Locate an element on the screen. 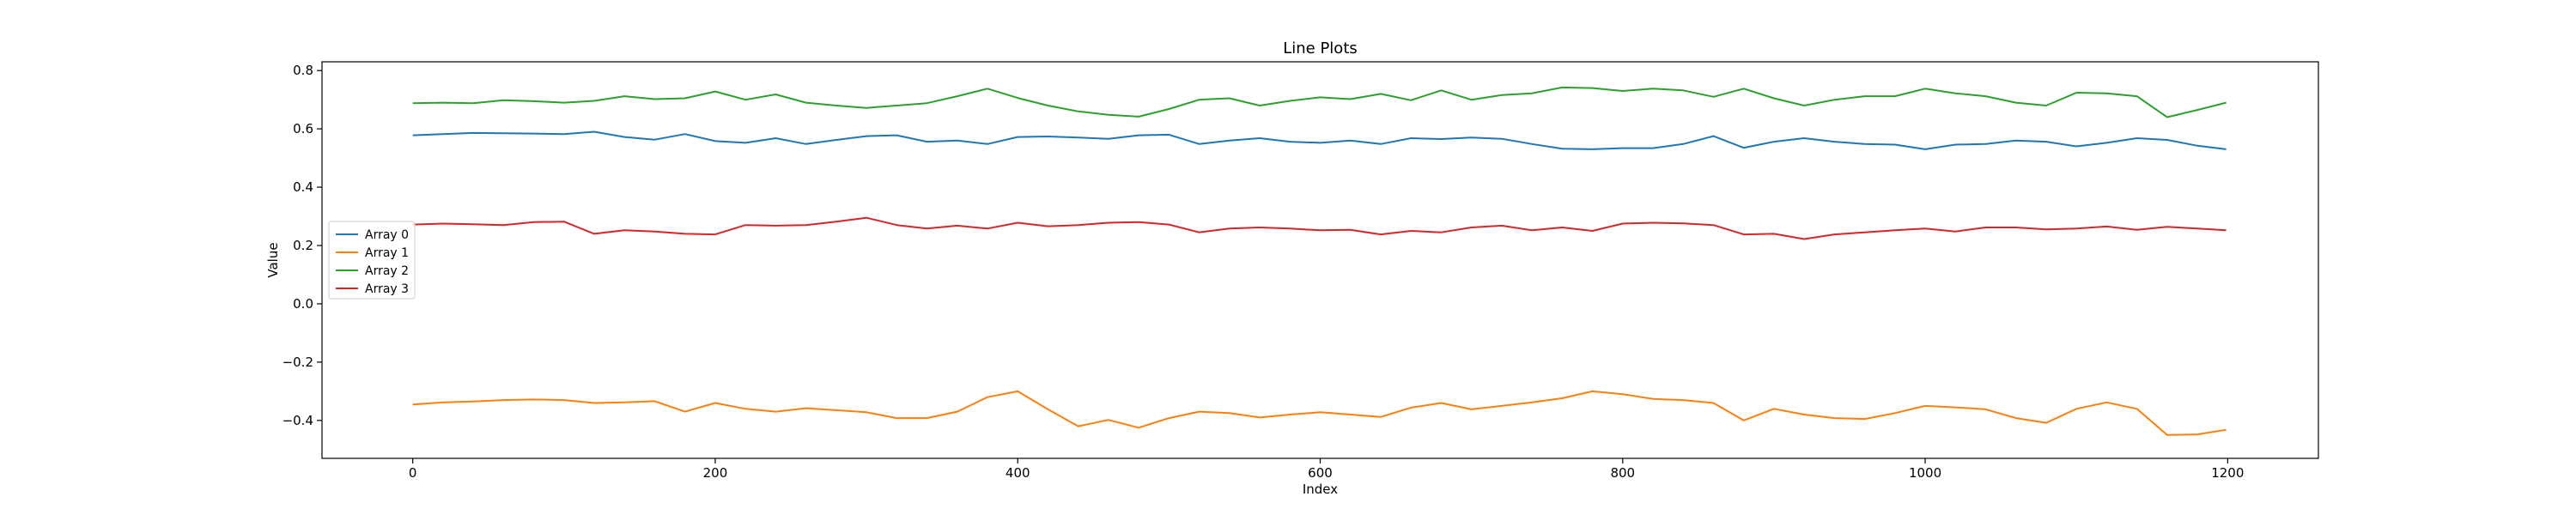 This screenshot has height=515, width=2576. y-tick-label: −0.4 is located at coordinates (298, 420).